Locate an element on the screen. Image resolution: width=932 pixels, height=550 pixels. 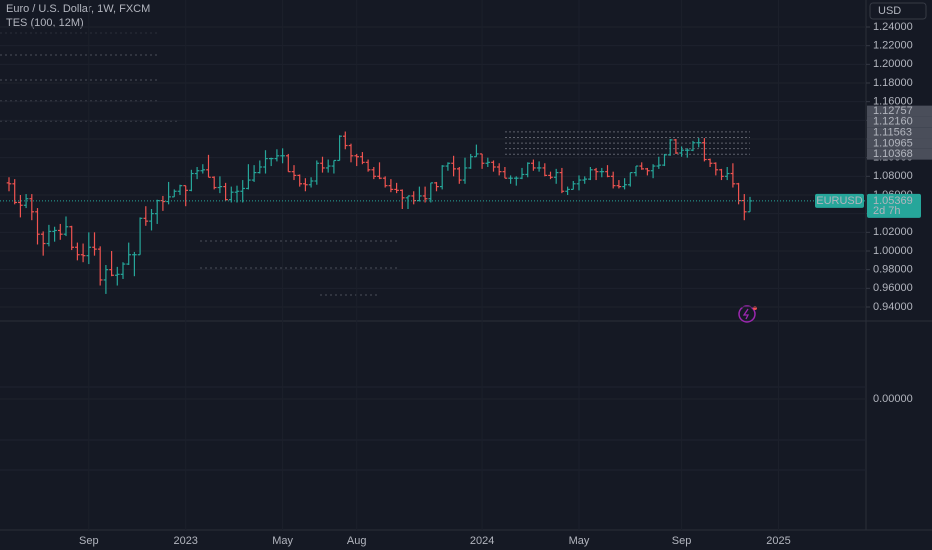
y-tick-label: 0.96000 is located at coordinates (893, 288).